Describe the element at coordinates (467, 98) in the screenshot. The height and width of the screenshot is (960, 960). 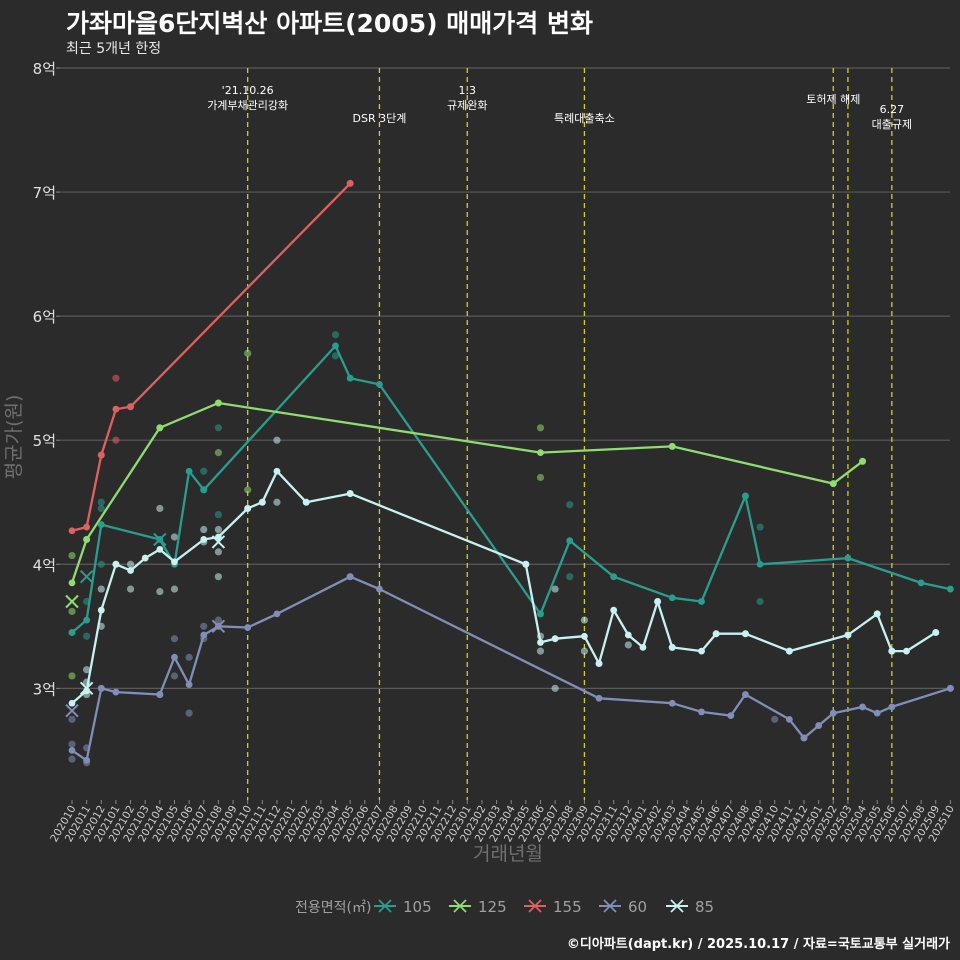
I see `policy-annotation: 1.3 규제완화` at that location.